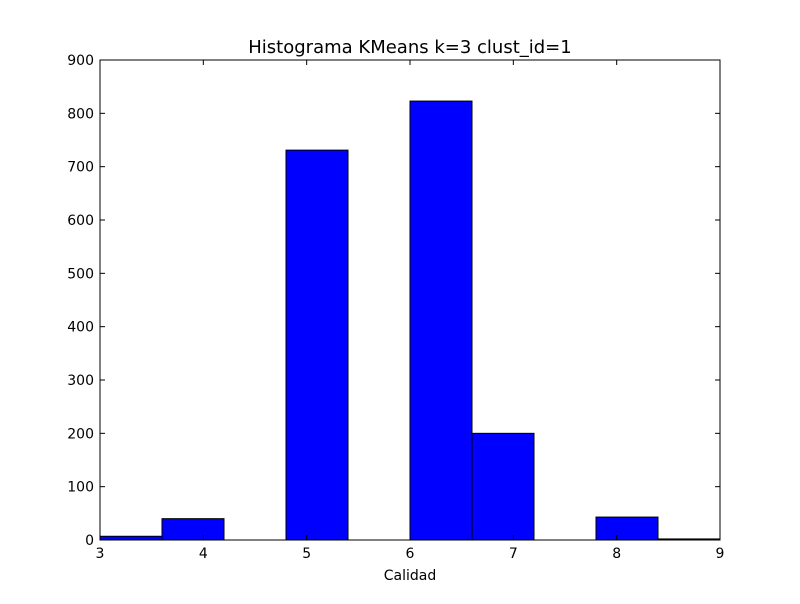  What do you see at coordinates (513, 554) in the screenshot?
I see `x-tick-label-4: 7` at bounding box center [513, 554].